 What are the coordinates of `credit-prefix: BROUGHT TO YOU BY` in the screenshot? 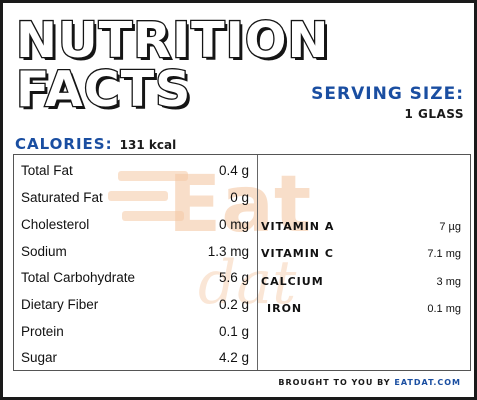 It's located at (334, 382).